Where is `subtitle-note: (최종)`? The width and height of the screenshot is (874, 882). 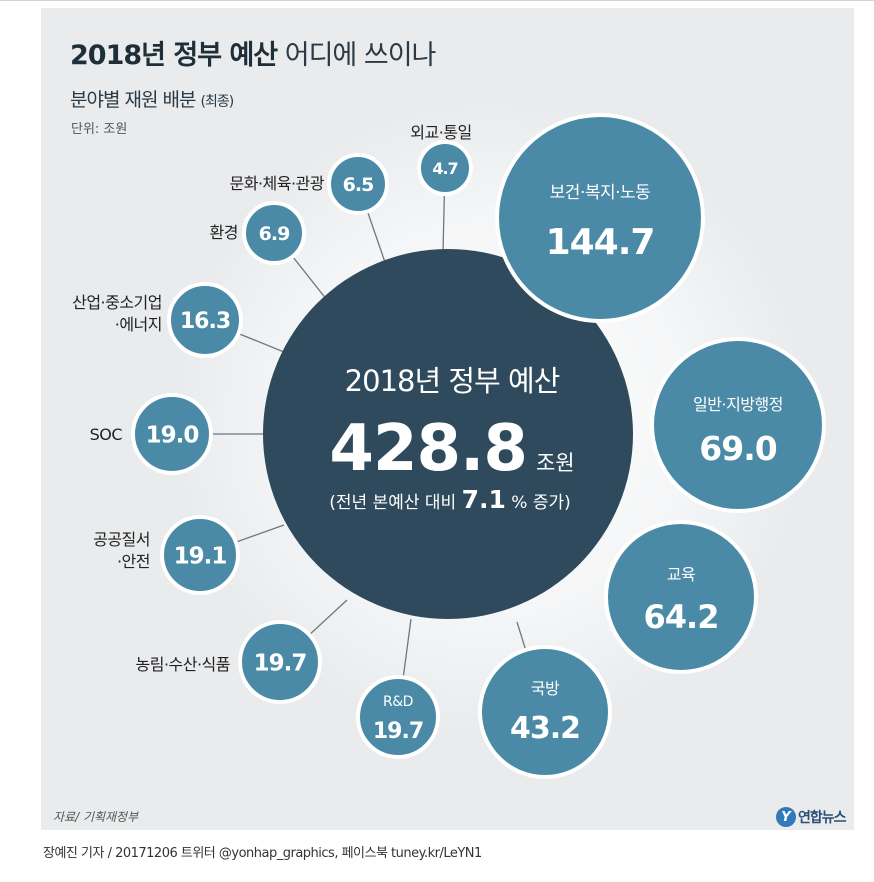
subtitle-note: (최종) is located at coordinates (217, 102).